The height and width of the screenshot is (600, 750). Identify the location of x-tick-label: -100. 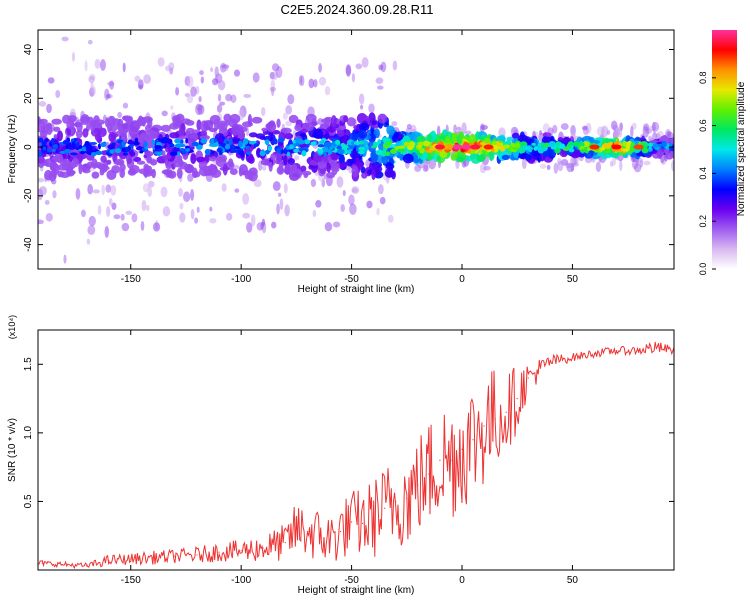
(241, 580).